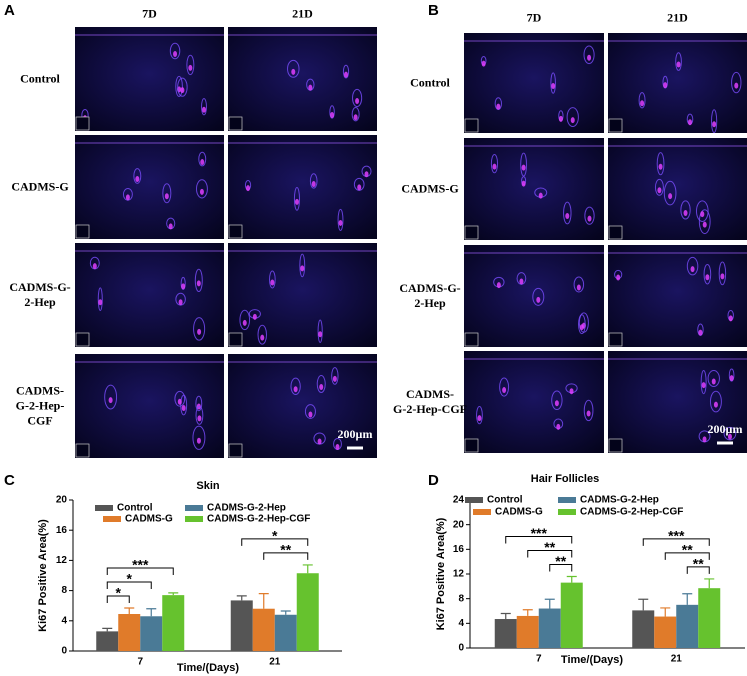 The image size is (747, 676). I want to click on column-header: 21D, so click(302, 13).